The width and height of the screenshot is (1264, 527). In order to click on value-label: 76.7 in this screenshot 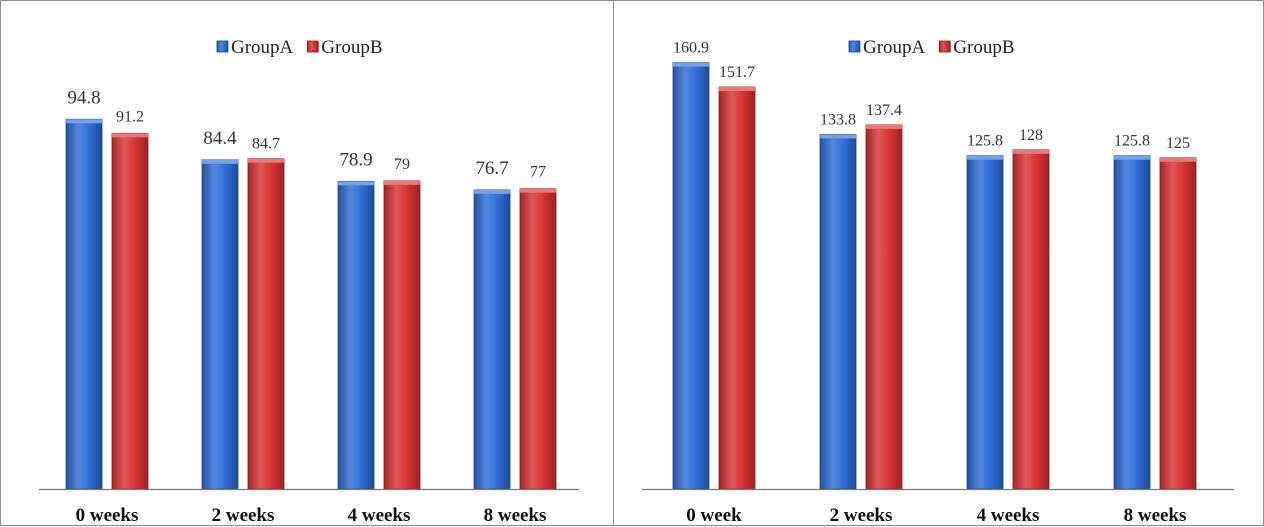, I will do `click(491, 168)`.